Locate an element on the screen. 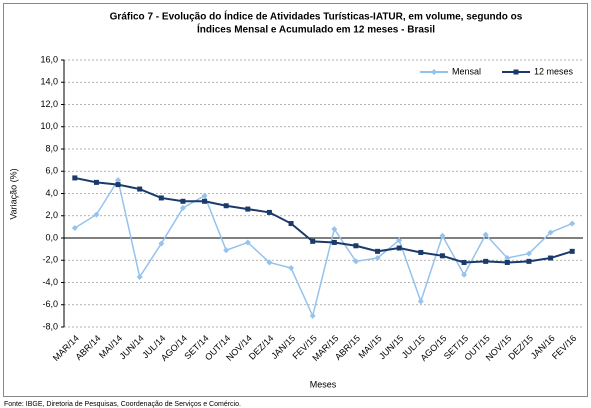 This screenshot has width=591, height=408. y-tick-label: 12,0 is located at coordinates (49, 104).